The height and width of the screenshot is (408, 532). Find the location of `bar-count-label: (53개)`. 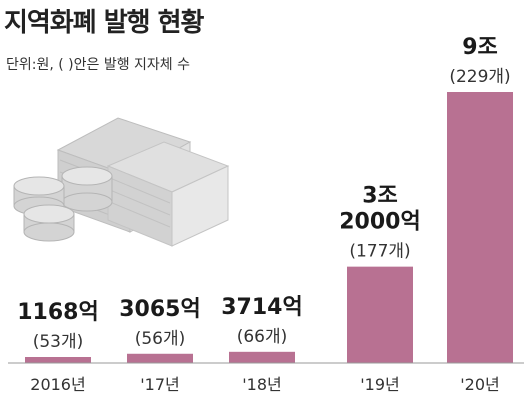

bar-count-label: (53개) is located at coordinates (58, 342).